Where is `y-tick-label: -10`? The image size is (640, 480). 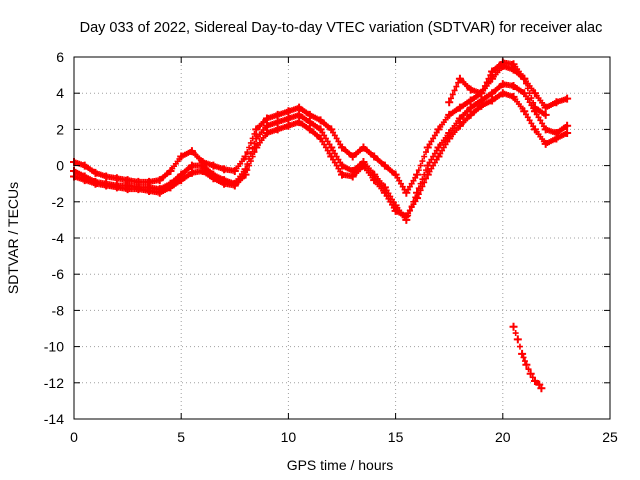 y-tick-label: -10 is located at coordinates (54, 347).